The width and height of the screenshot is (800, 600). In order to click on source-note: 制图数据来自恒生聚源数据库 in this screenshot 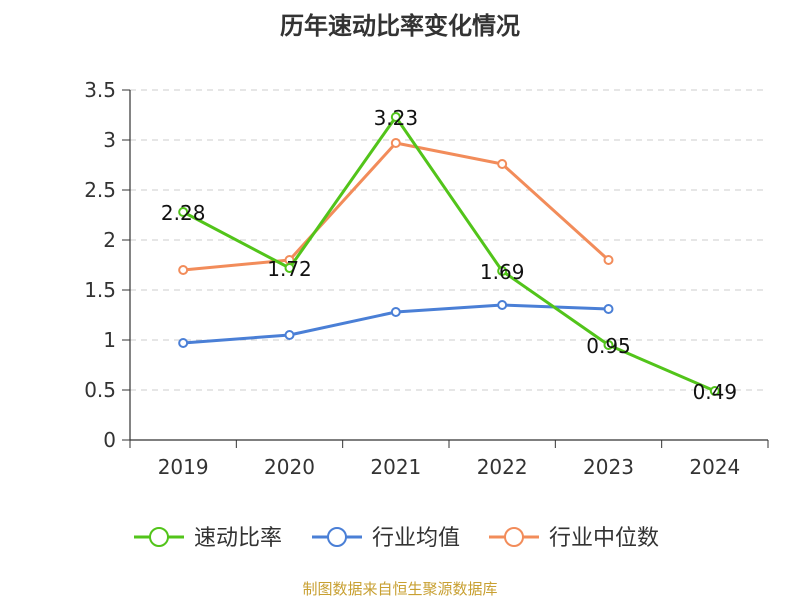, I will do `click(400, 589)`.